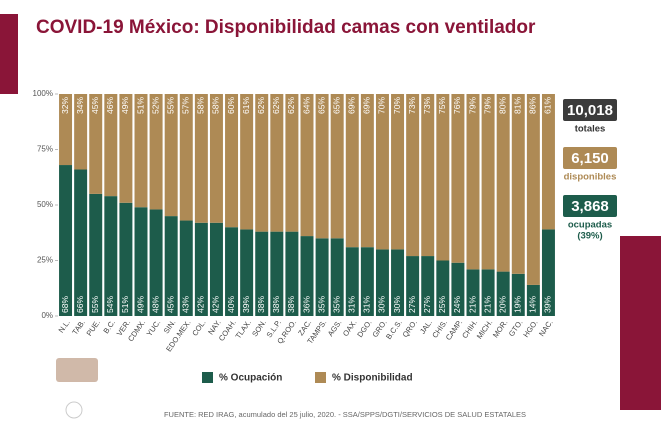 The width and height of the screenshot is (661, 446). What do you see at coordinates (65, 304) in the screenshot?
I see `value-label: 68%` at bounding box center [65, 304].